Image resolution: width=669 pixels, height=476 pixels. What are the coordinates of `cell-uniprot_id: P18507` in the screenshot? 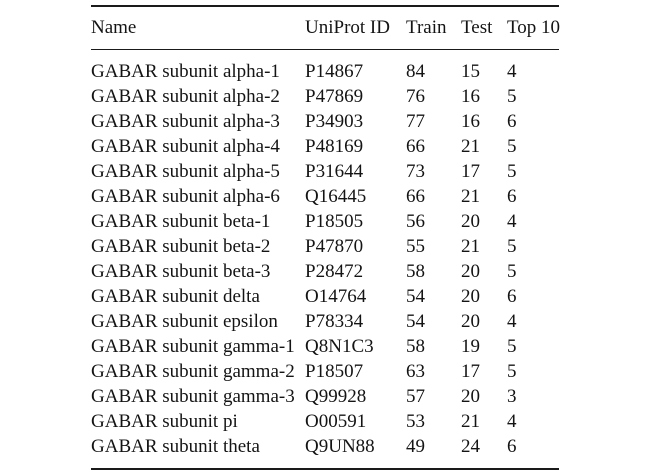 It's located at (334, 371).